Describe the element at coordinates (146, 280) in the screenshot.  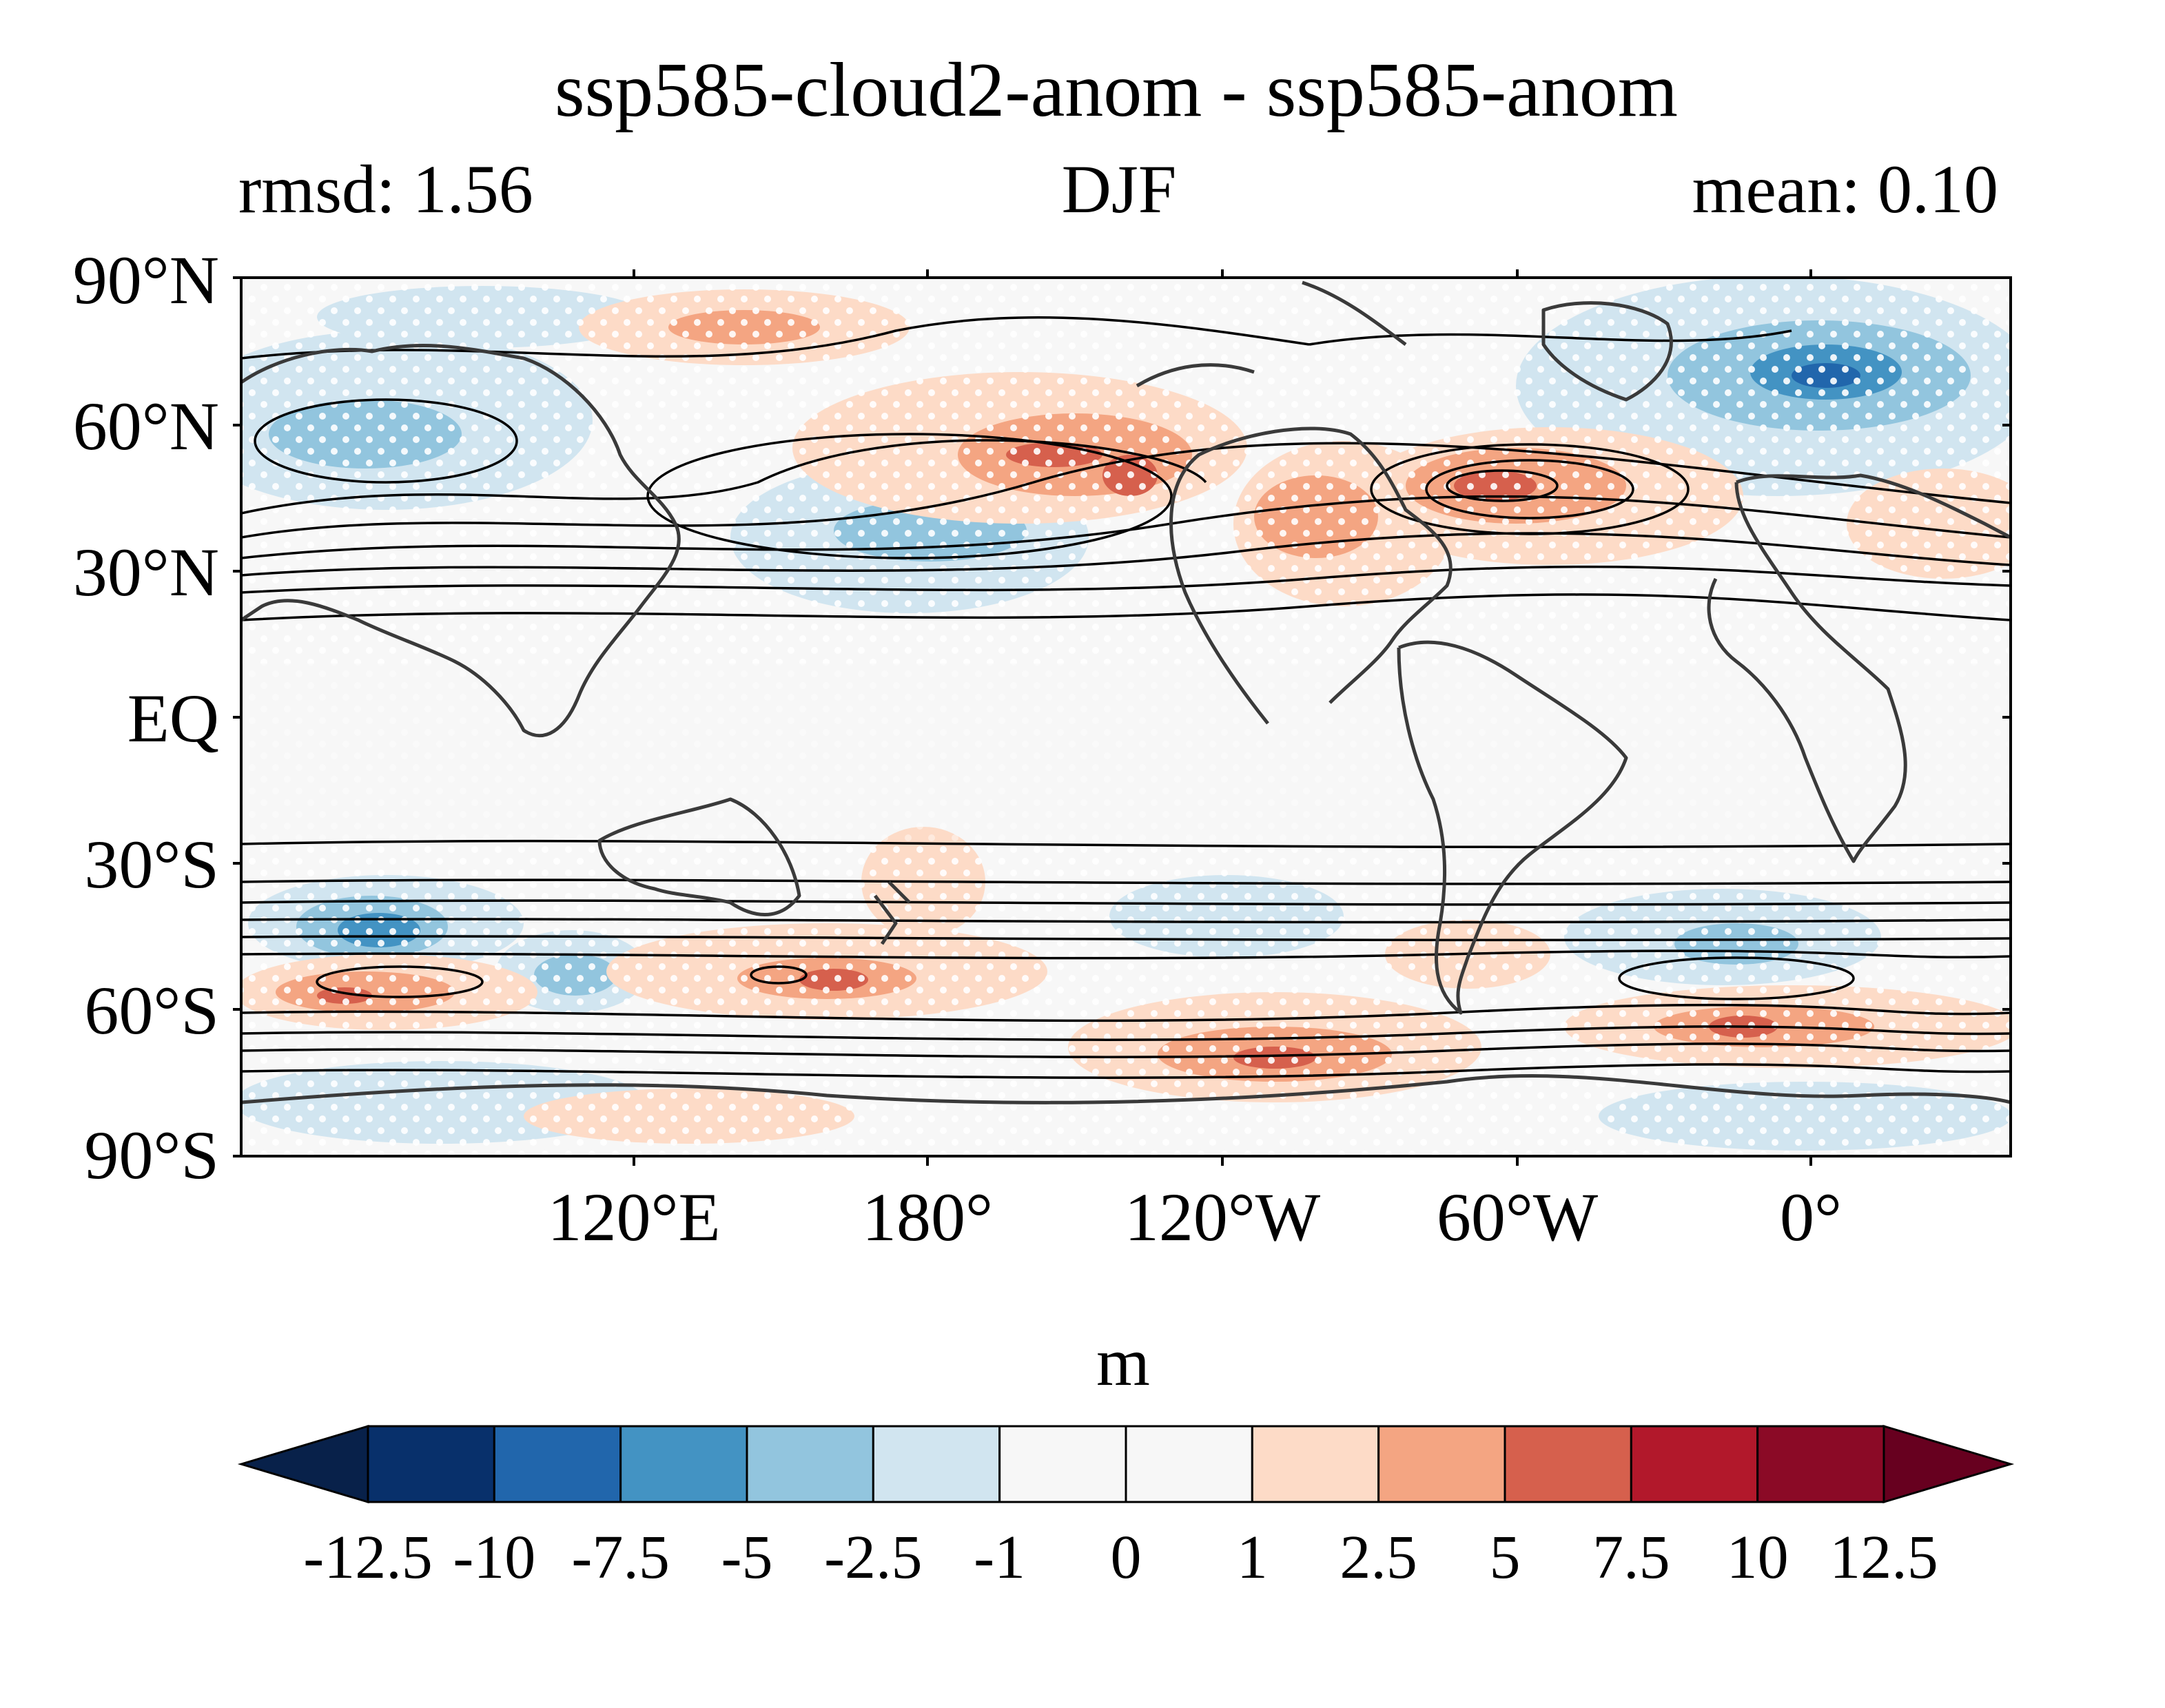
I see `lat-tick-label: 90°N` at that location.